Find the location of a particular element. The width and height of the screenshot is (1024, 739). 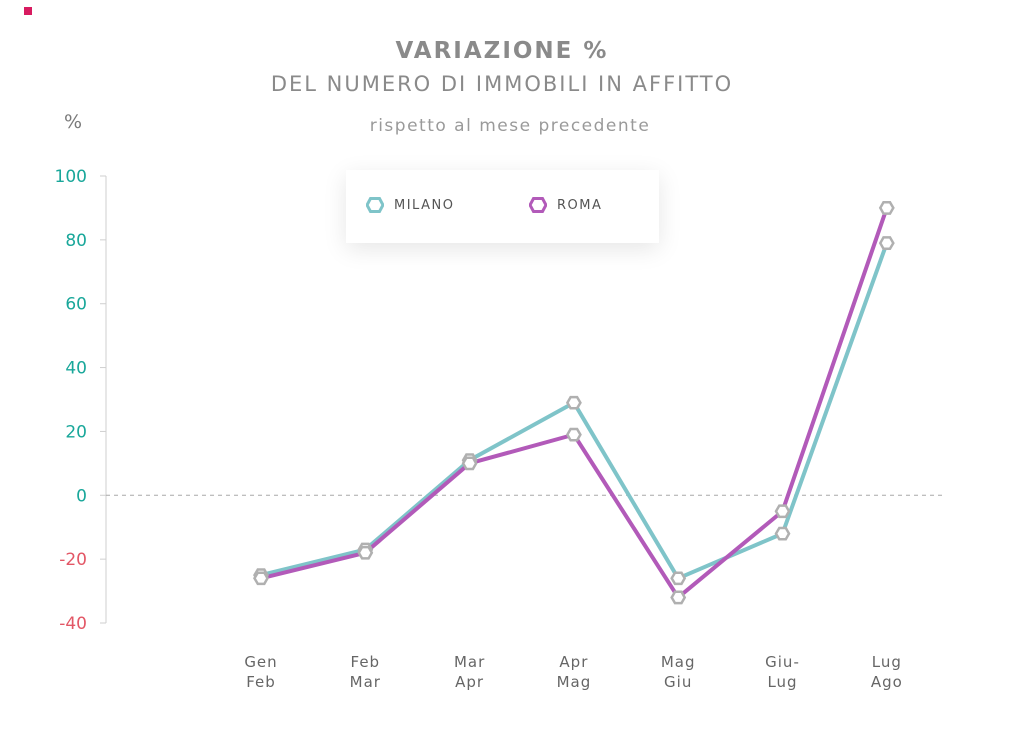

y-tick-label: -40 is located at coordinates (73, 624).